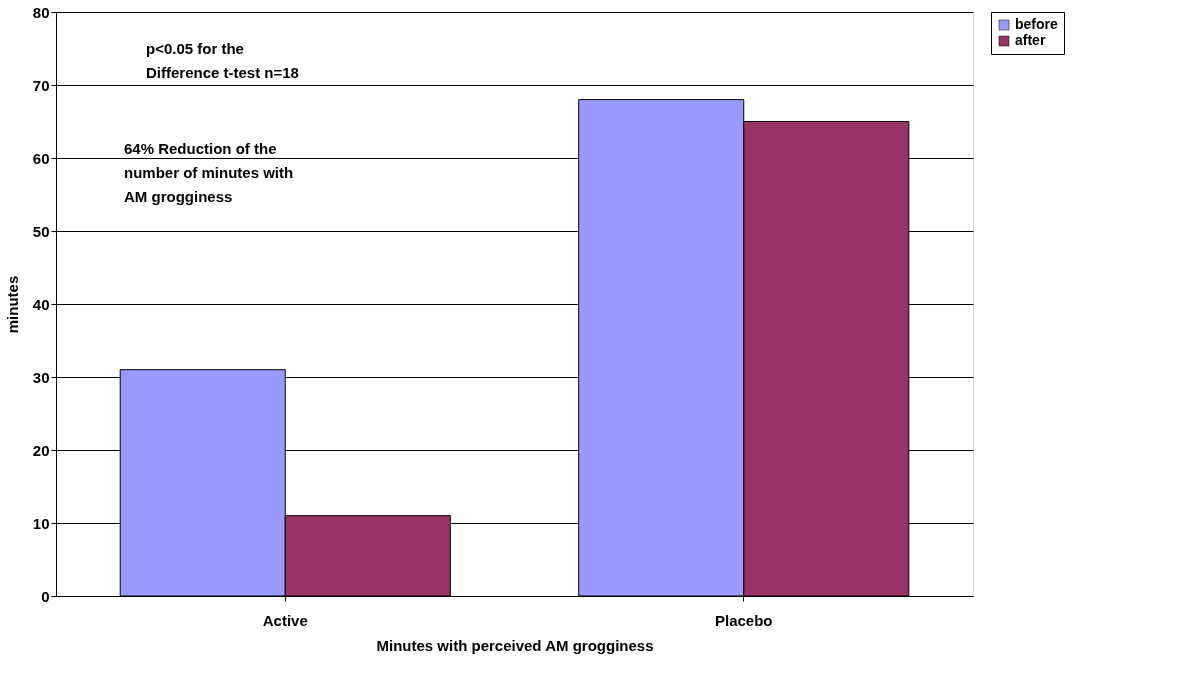 Image resolution: width=1181 pixels, height=696 pixels. What do you see at coordinates (222, 60) in the screenshot?
I see `annotation: p<0.05 for the Difference t-test n=18` at bounding box center [222, 60].